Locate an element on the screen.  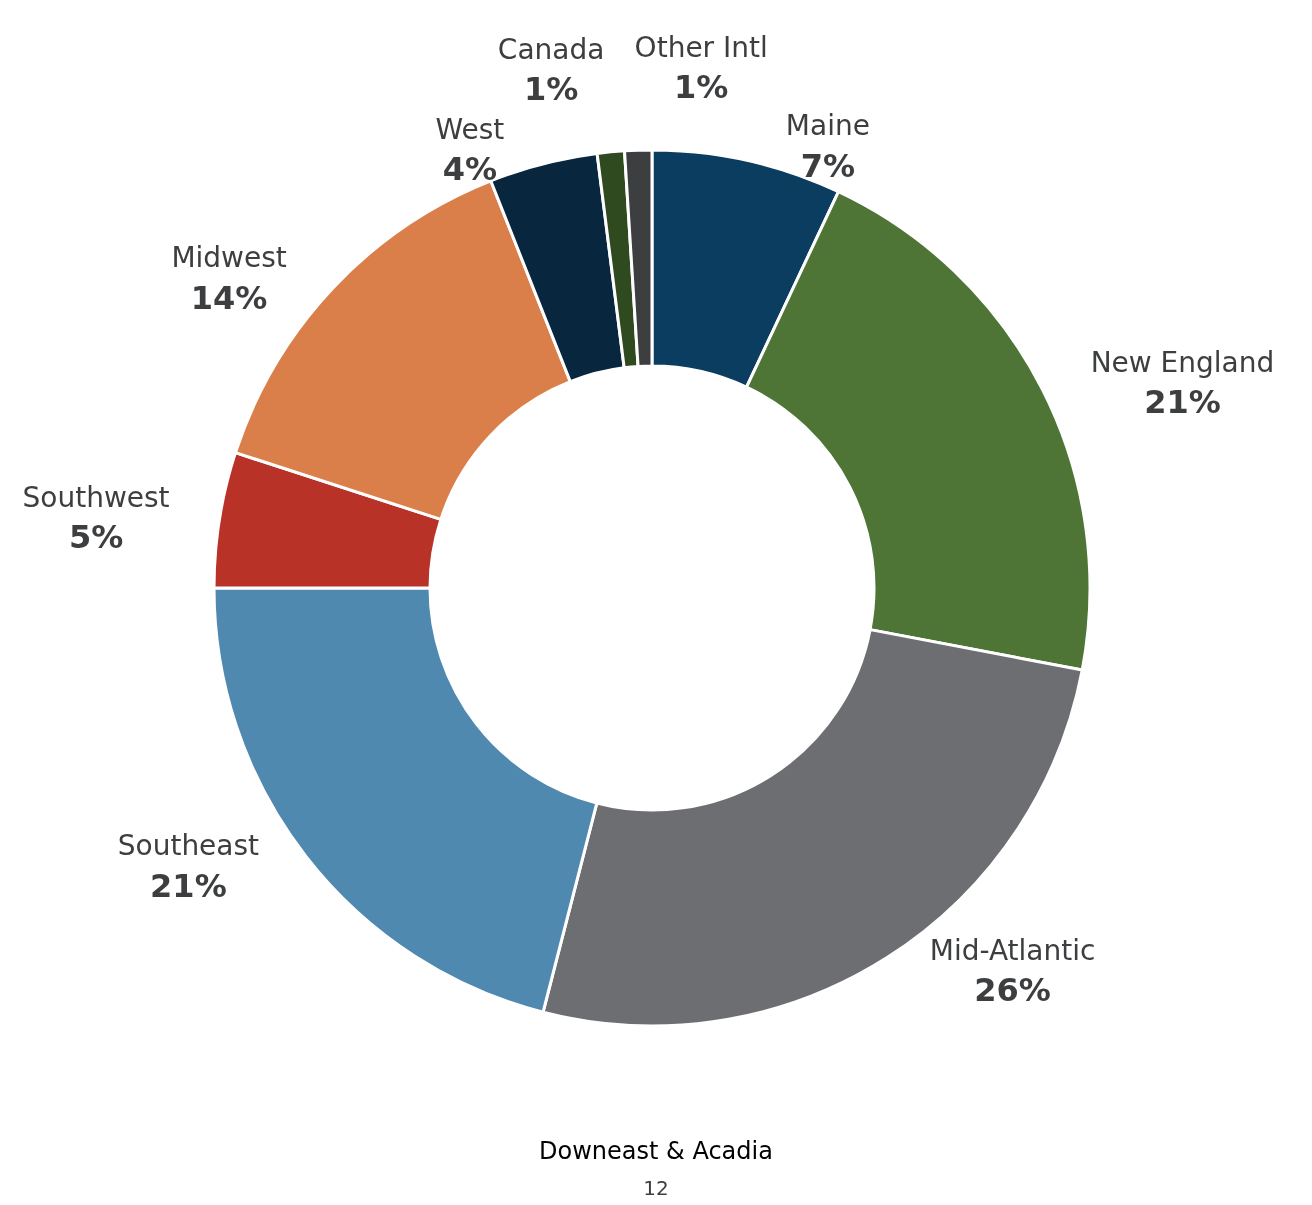
data-label: 7% is located at coordinates (828, 165).